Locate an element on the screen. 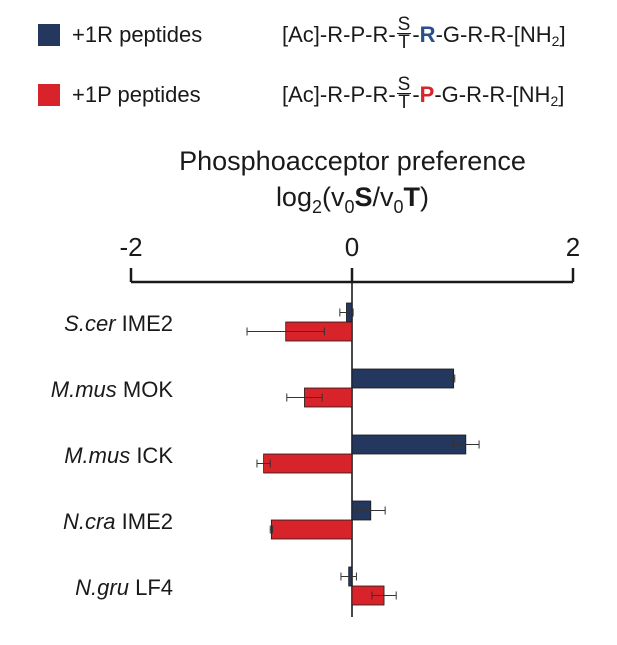 This screenshot has height=645, width=617. legend-label-1r: +1R peptides is located at coordinates (137, 34).